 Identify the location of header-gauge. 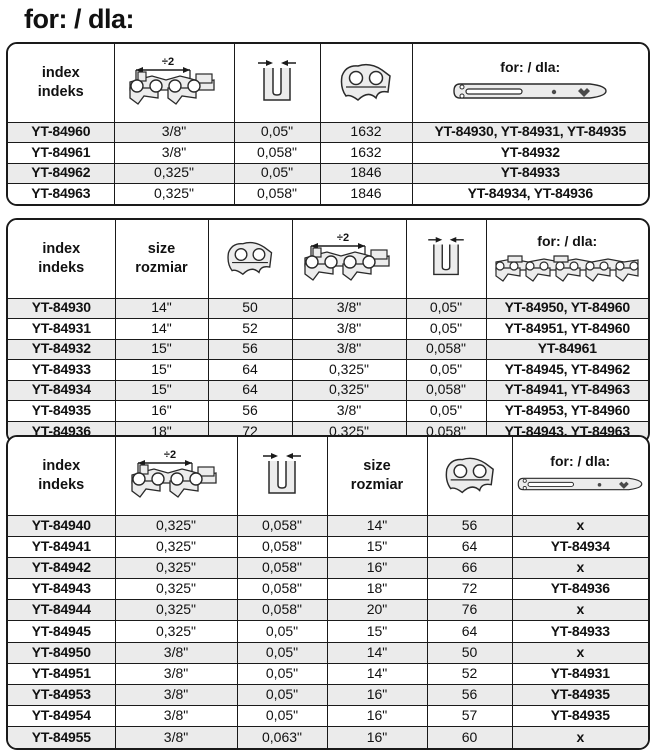
(282, 476).